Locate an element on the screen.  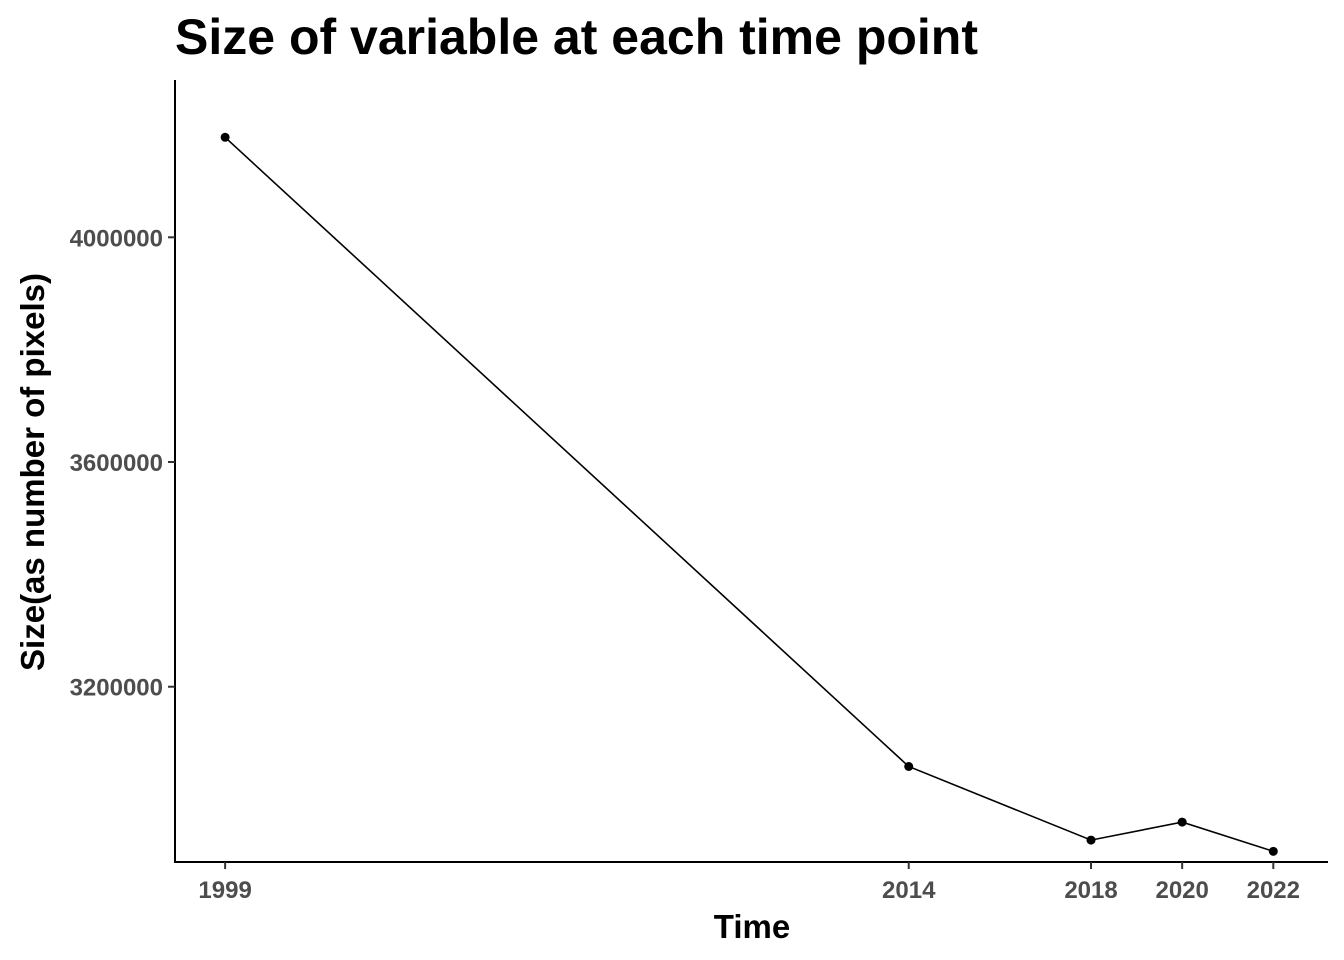
y-tick-label: 3600000 is located at coordinates (116, 463).